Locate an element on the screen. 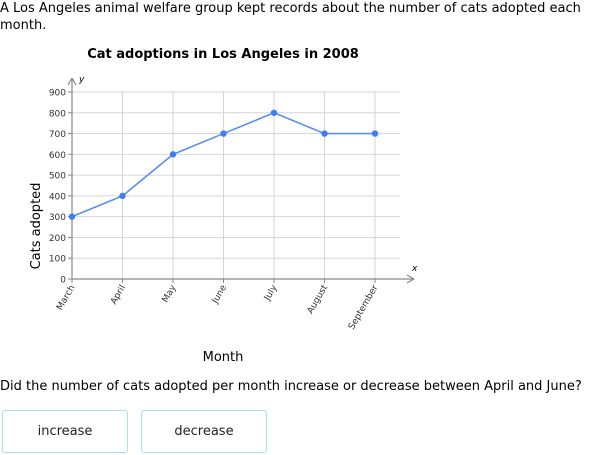 The image size is (600, 455). y-axis-letter: y is located at coordinates (81, 80).